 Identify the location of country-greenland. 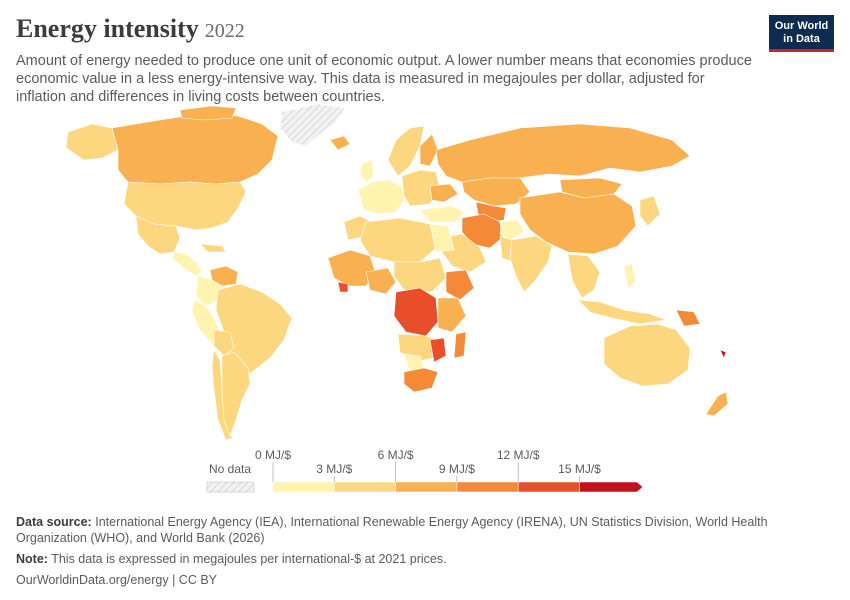
(312, 125).